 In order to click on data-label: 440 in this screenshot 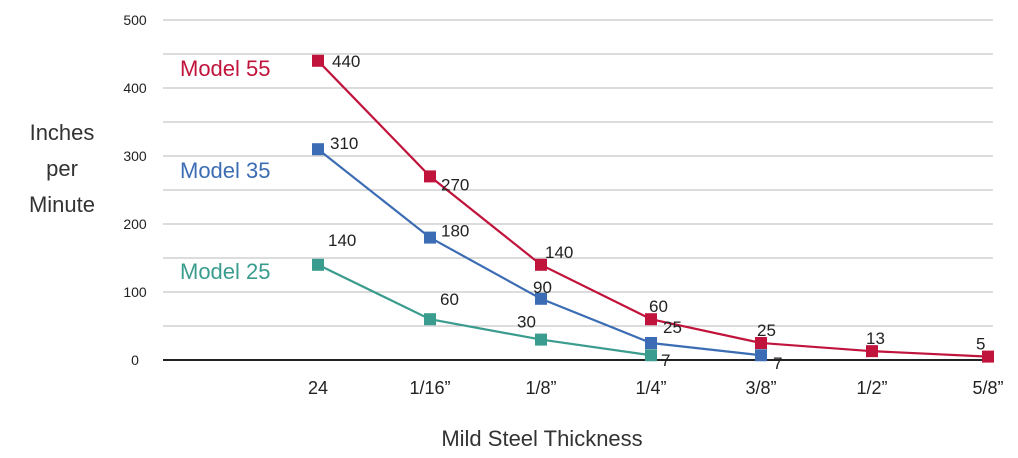, I will do `click(346, 61)`.